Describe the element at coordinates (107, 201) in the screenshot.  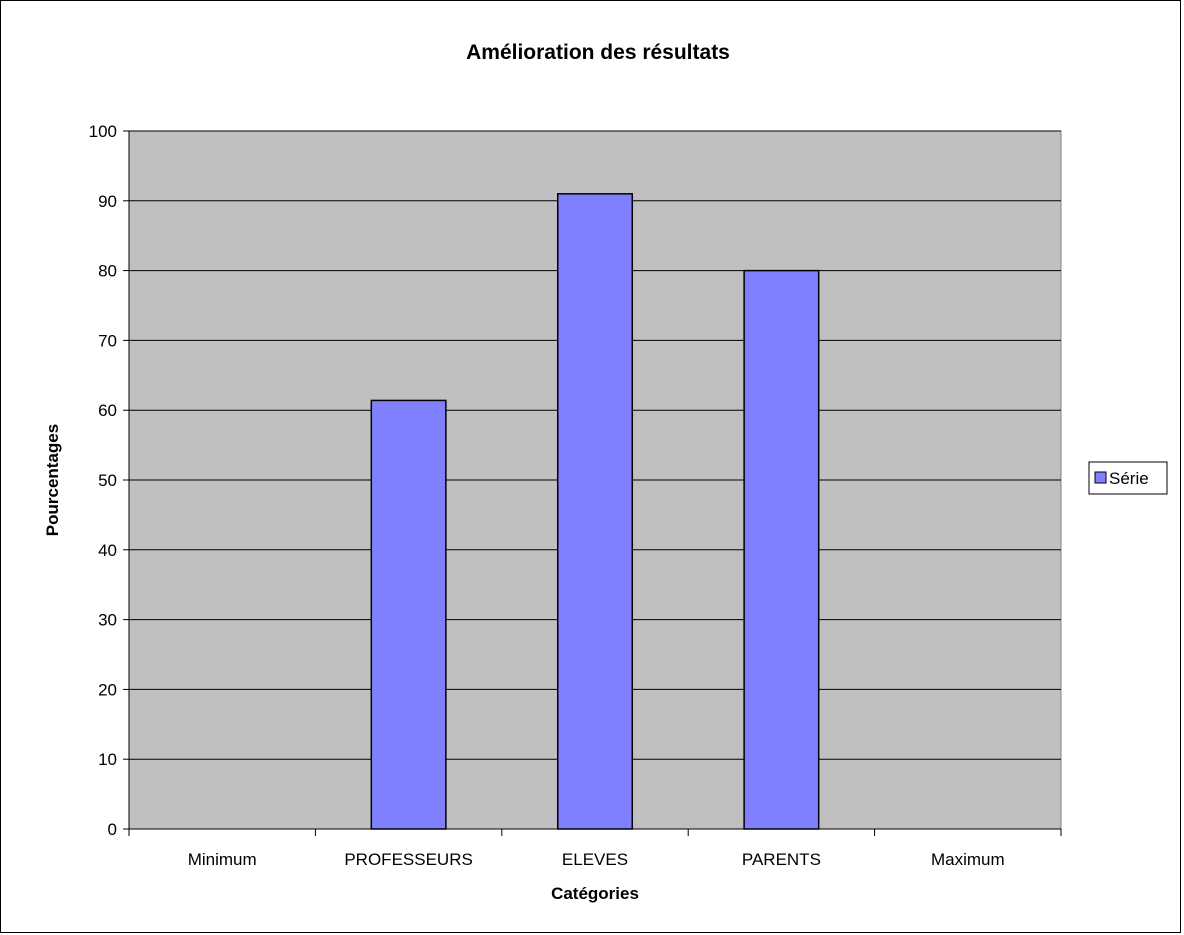
I see `y-tick-label: 90` at that location.